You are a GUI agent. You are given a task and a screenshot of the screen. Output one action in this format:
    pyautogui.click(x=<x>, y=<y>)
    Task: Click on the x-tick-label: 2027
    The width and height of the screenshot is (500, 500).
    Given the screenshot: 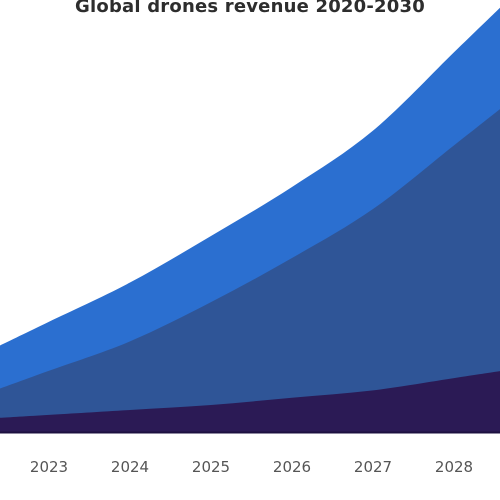 What is the action you would take?
    pyautogui.click(x=373, y=467)
    